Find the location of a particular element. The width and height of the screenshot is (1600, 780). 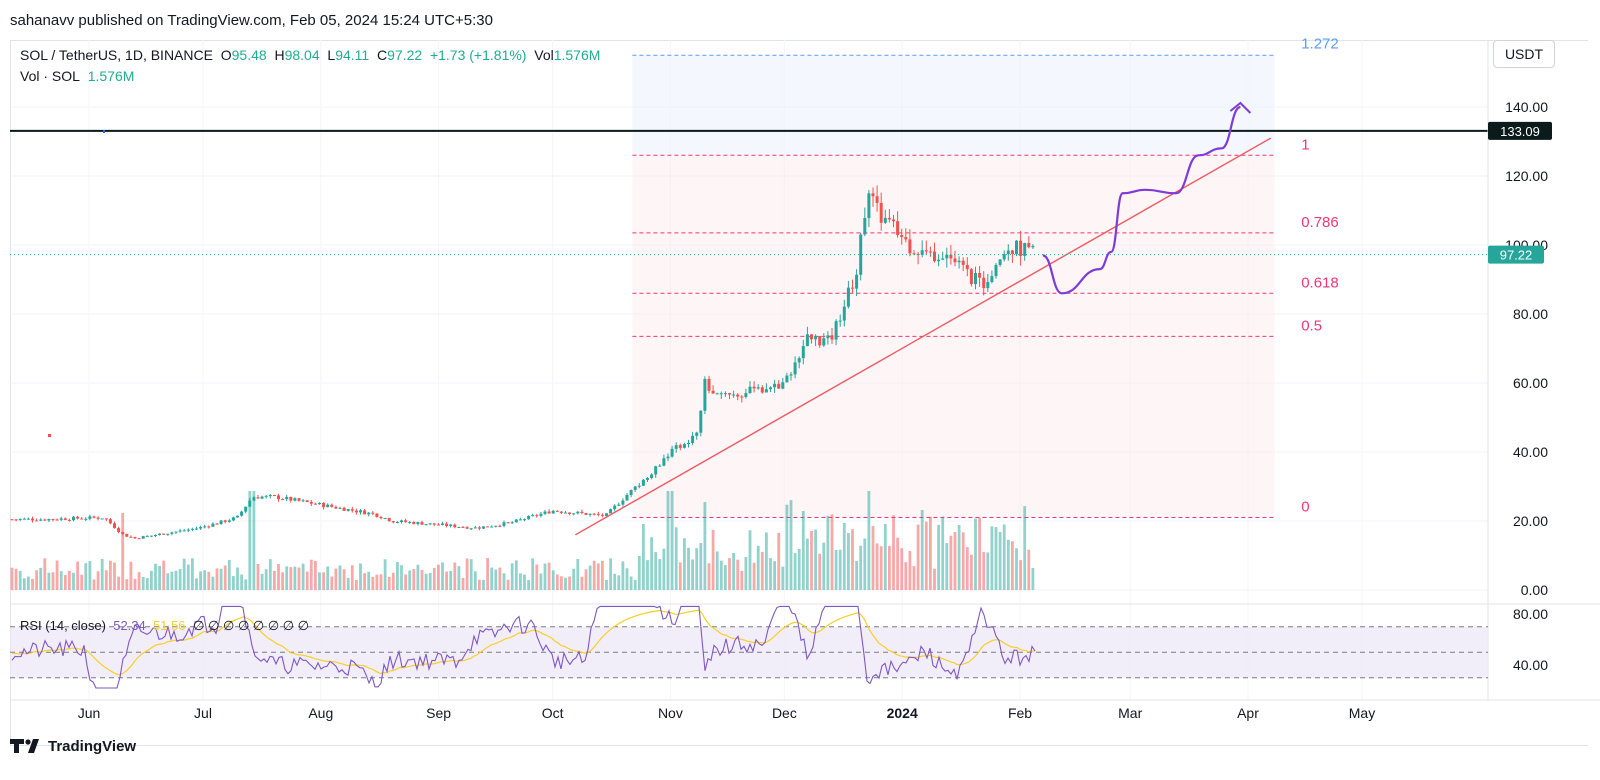

rsi-label: RSI (14, close) is located at coordinates (63, 625).